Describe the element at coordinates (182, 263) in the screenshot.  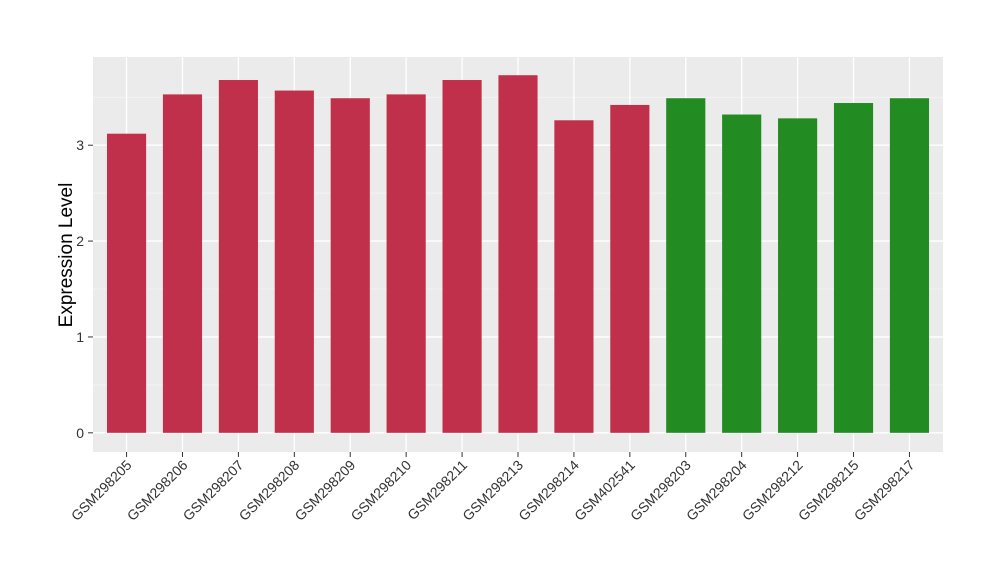
I see `bar-GSM298206` at that location.